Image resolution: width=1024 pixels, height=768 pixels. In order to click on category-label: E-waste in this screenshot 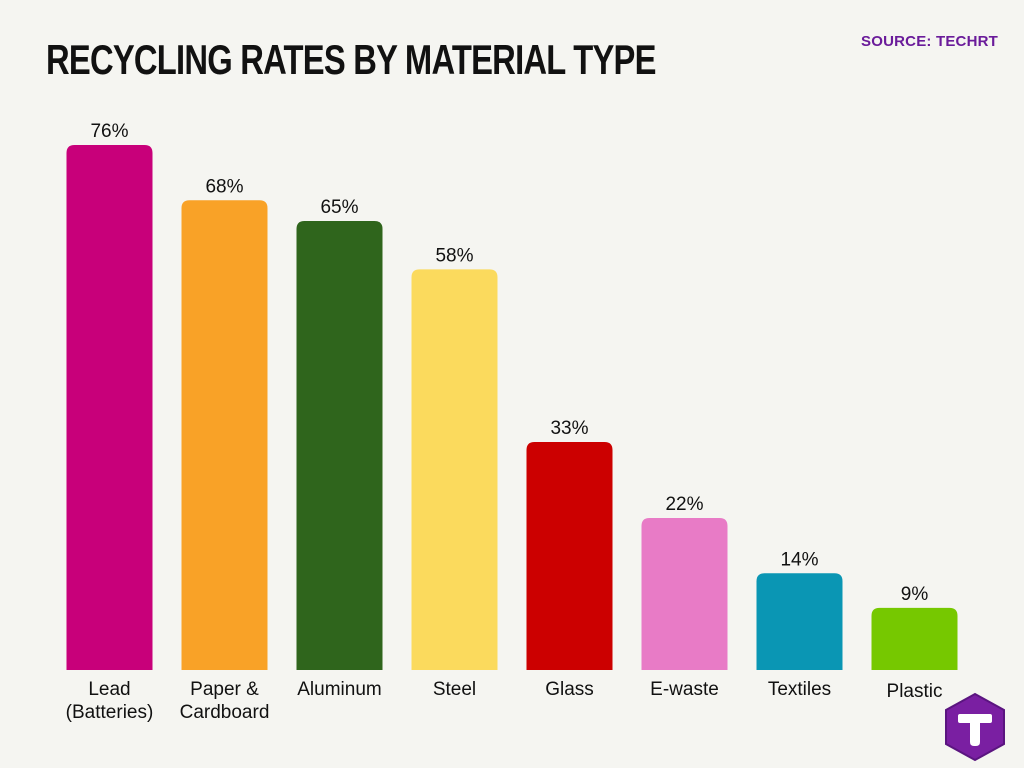, I will do `click(684, 689)`.